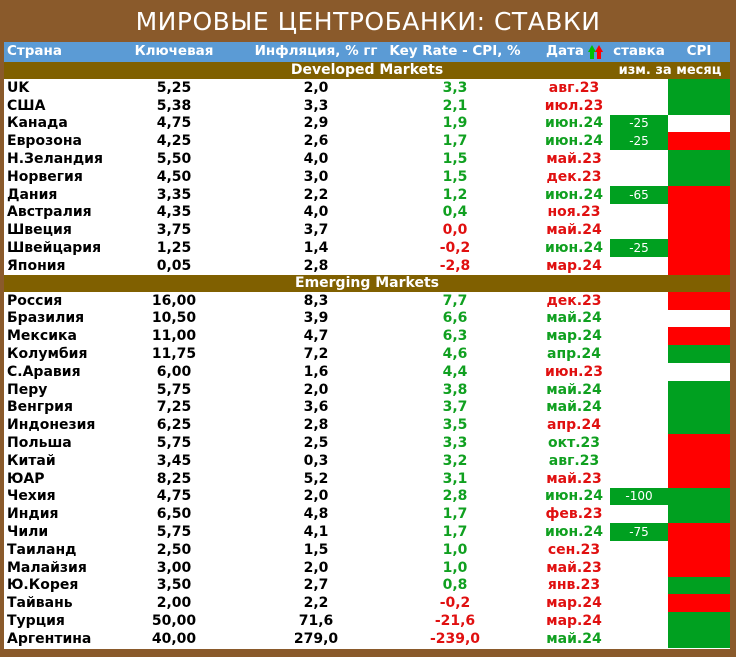 The image size is (736, 657). What do you see at coordinates (316, 318) in the screenshot?
I see `inflation-cell: 3,9` at bounding box center [316, 318].